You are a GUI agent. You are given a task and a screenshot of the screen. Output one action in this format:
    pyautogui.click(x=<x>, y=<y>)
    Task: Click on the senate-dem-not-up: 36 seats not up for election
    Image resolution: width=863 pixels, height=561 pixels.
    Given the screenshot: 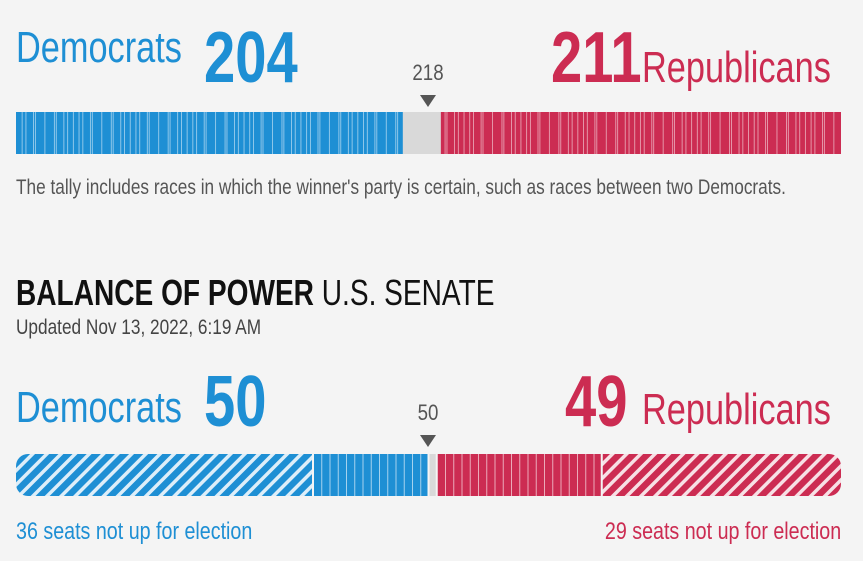 What is the action you would take?
    pyautogui.click(x=134, y=531)
    